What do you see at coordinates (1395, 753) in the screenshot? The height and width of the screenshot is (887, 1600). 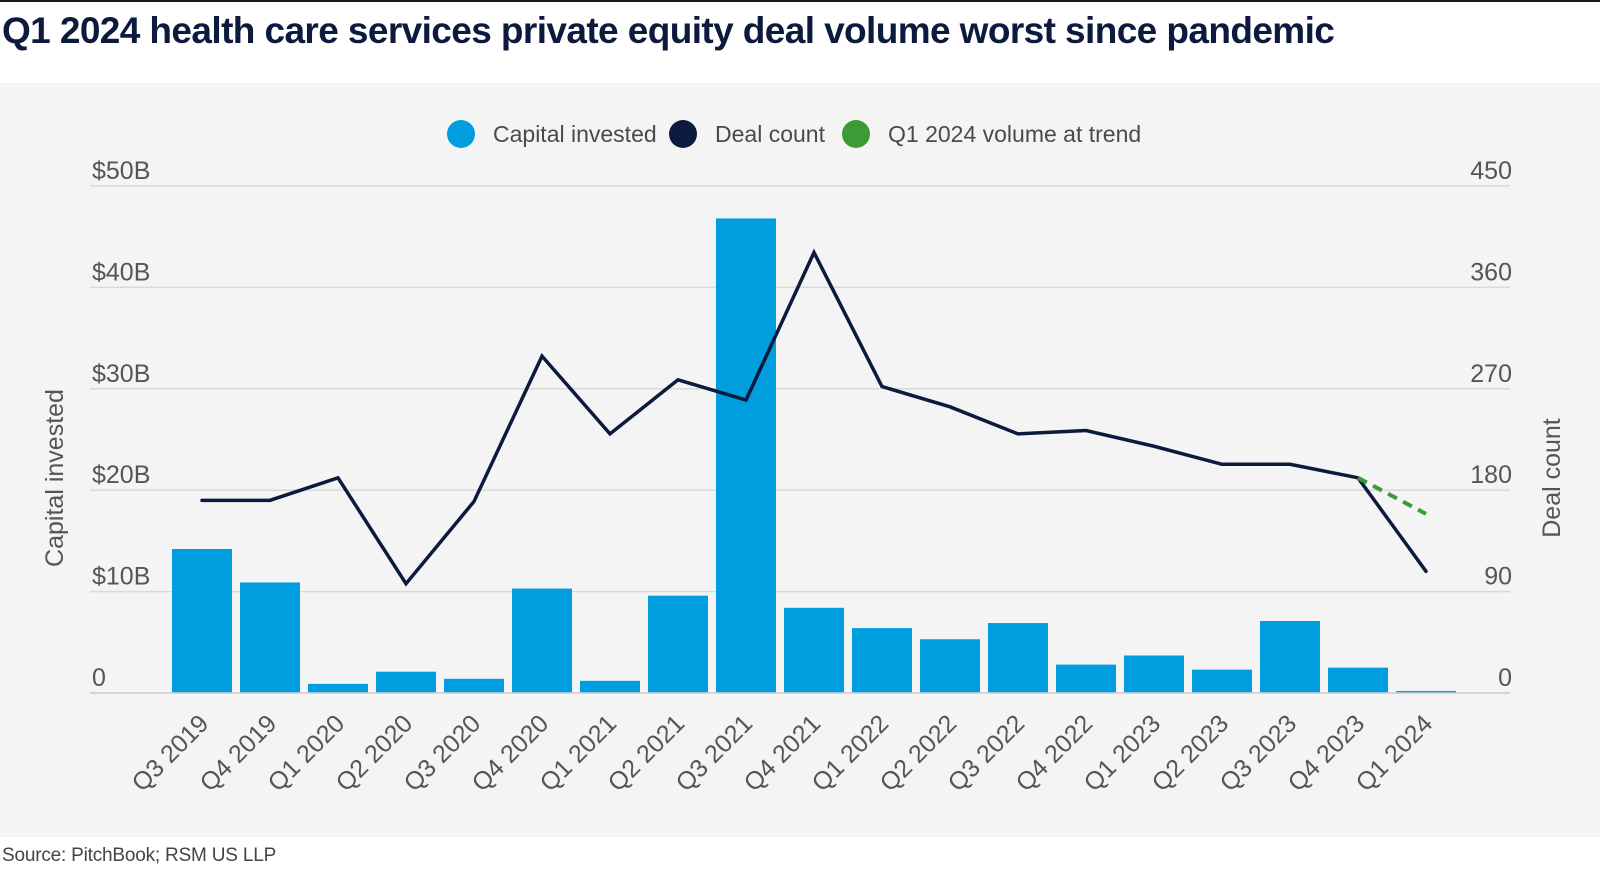 I see `category-label: Q1 2024` at bounding box center [1395, 753].